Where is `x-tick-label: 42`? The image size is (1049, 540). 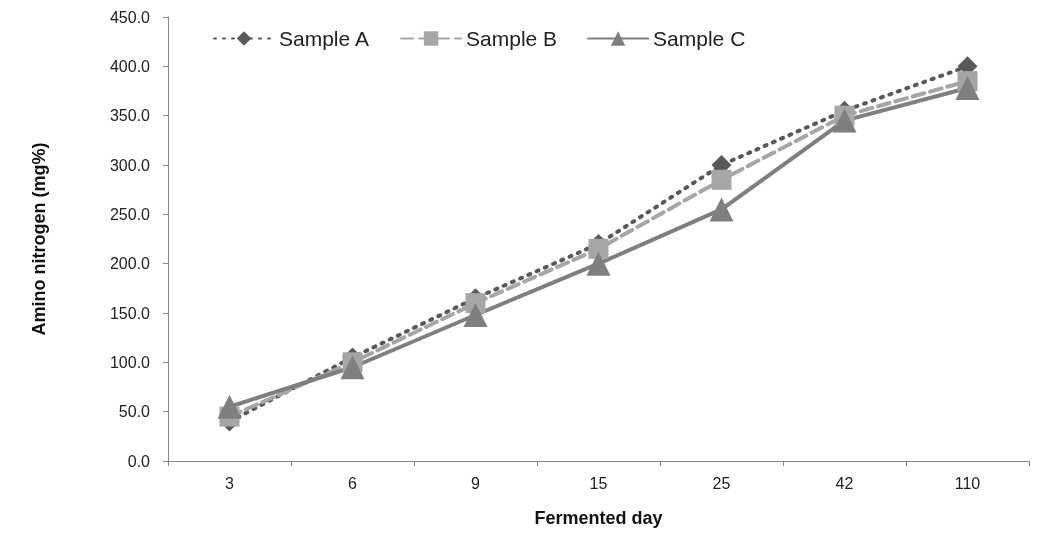 x-tick-label: 42 is located at coordinates (844, 483).